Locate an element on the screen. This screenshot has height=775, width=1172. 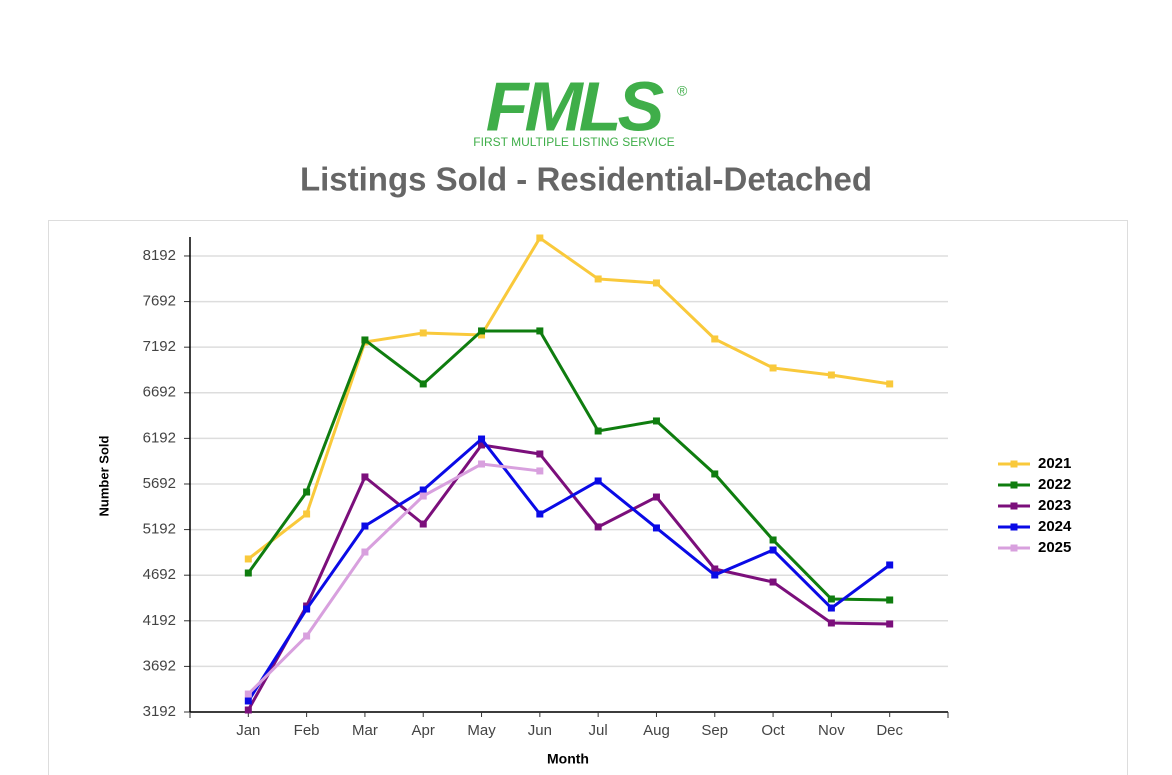
logo-mark: ® is located at coordinates (682, 91).